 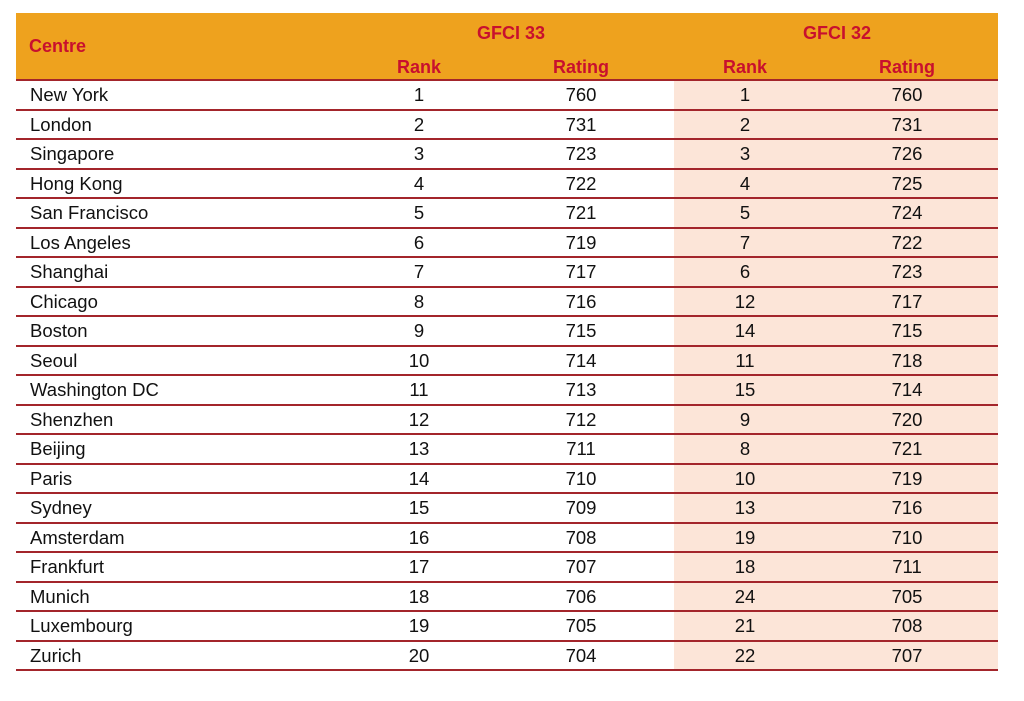 I want to click on table-row: Shenzhen 12 712 9 720, so click(x=507, y=420).